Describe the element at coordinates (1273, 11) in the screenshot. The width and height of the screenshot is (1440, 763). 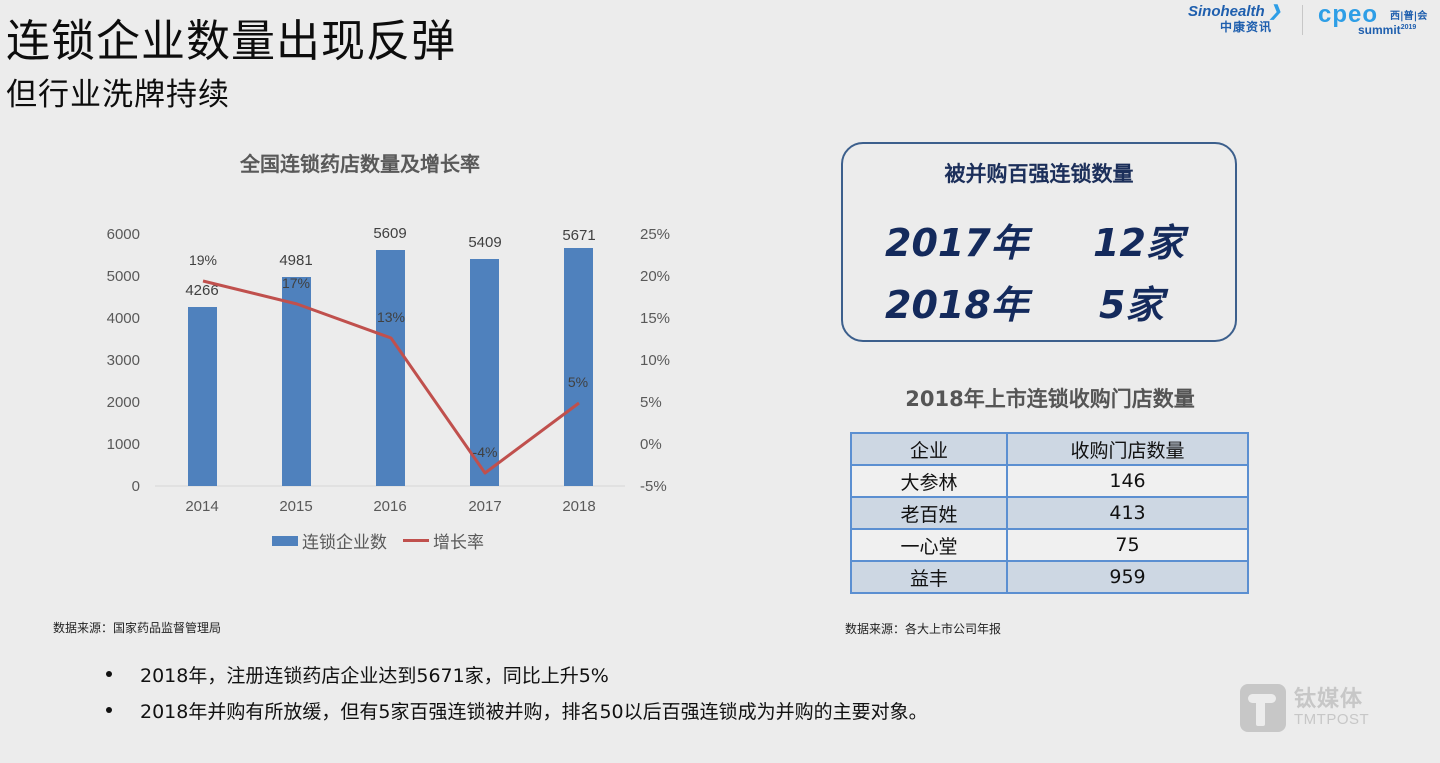
I see `sinohealth-x-icon: ❯` at that location.